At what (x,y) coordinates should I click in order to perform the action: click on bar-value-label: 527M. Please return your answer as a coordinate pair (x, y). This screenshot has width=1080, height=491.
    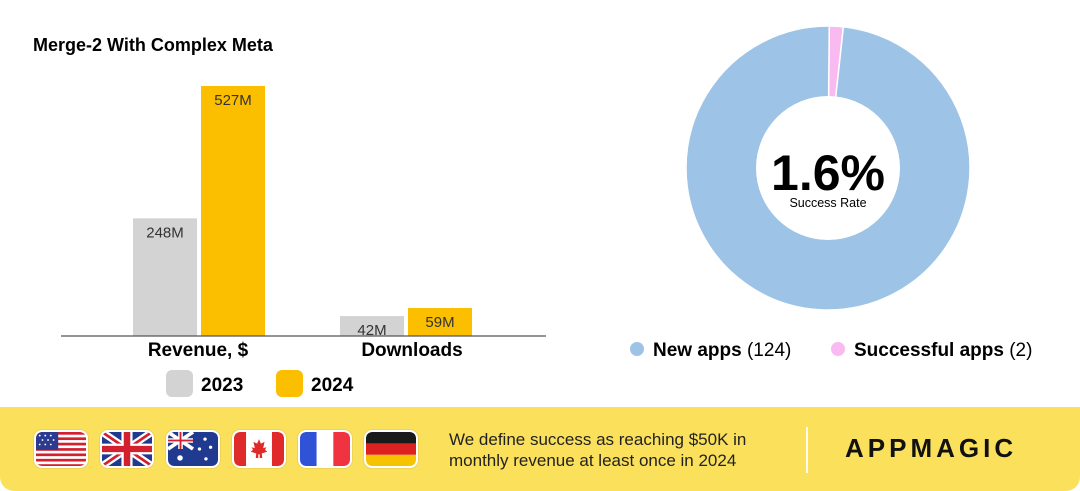
    Looking at the image, I should click on (233, 100).